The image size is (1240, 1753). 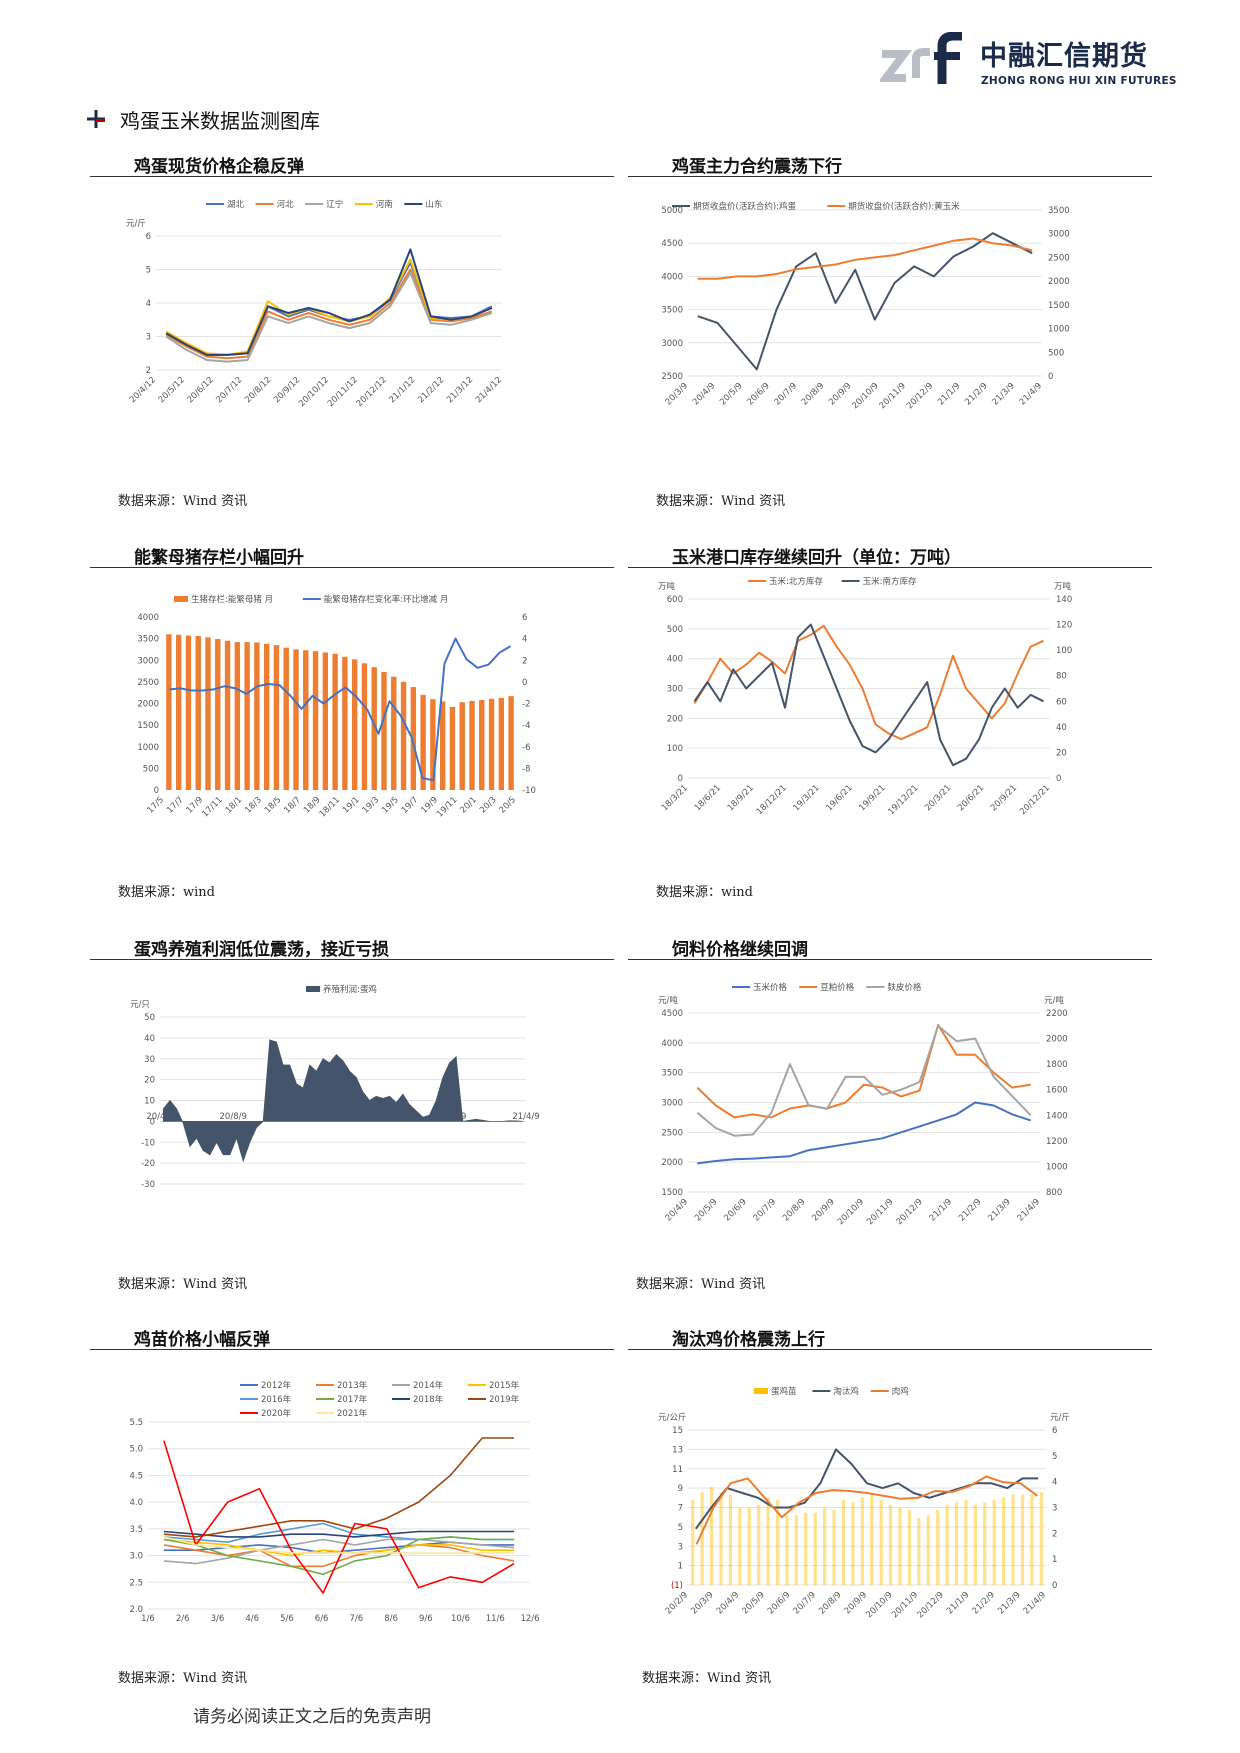 I want to click on legend-label: 河南, so click(x=384, y=204).